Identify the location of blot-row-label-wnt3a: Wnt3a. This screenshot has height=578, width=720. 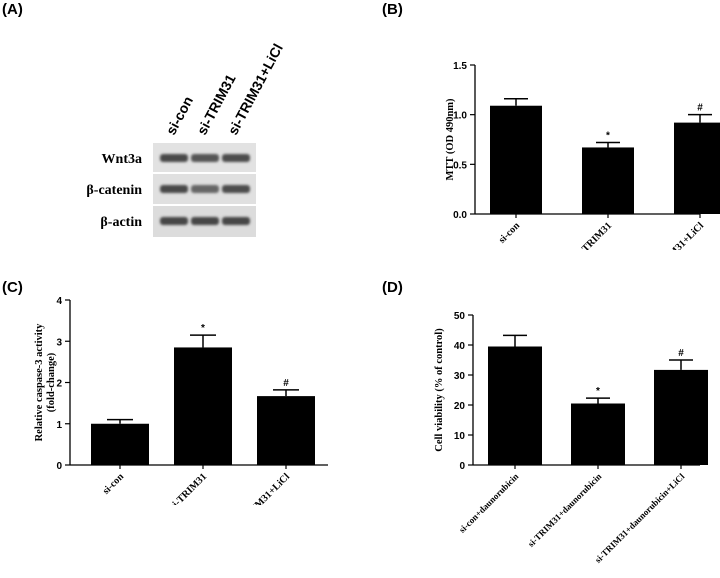
(122, 159).